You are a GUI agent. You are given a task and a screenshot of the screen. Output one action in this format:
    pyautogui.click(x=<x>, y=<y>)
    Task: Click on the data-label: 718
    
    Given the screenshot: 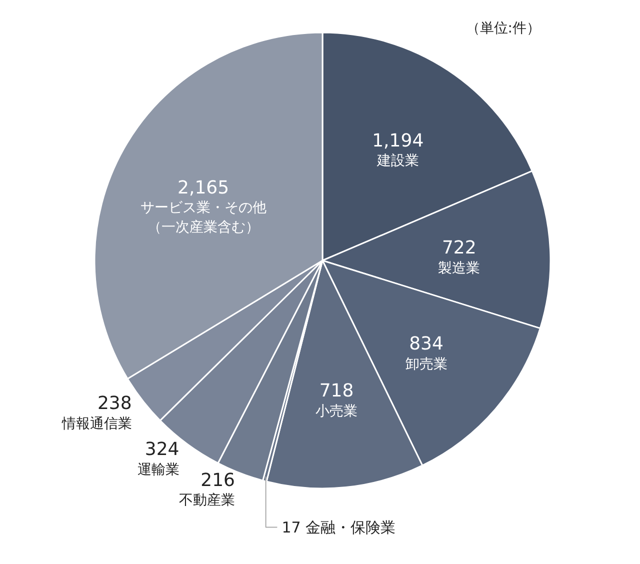 What is the action you would take?
    pyautogui.click(x=336, y=391)
    